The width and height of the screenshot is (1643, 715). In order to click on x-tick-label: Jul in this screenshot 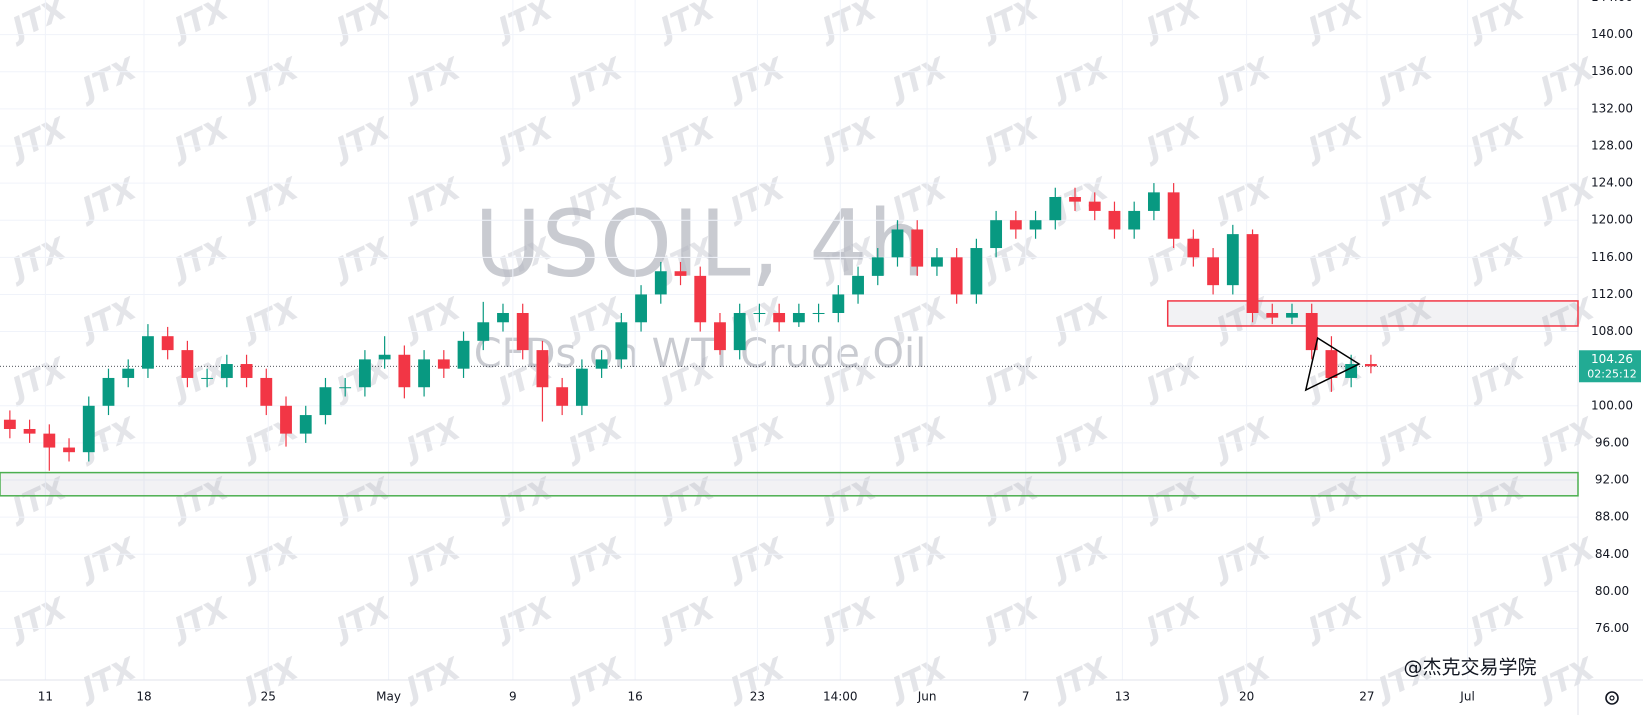, I will do `click(1466, 697)`.